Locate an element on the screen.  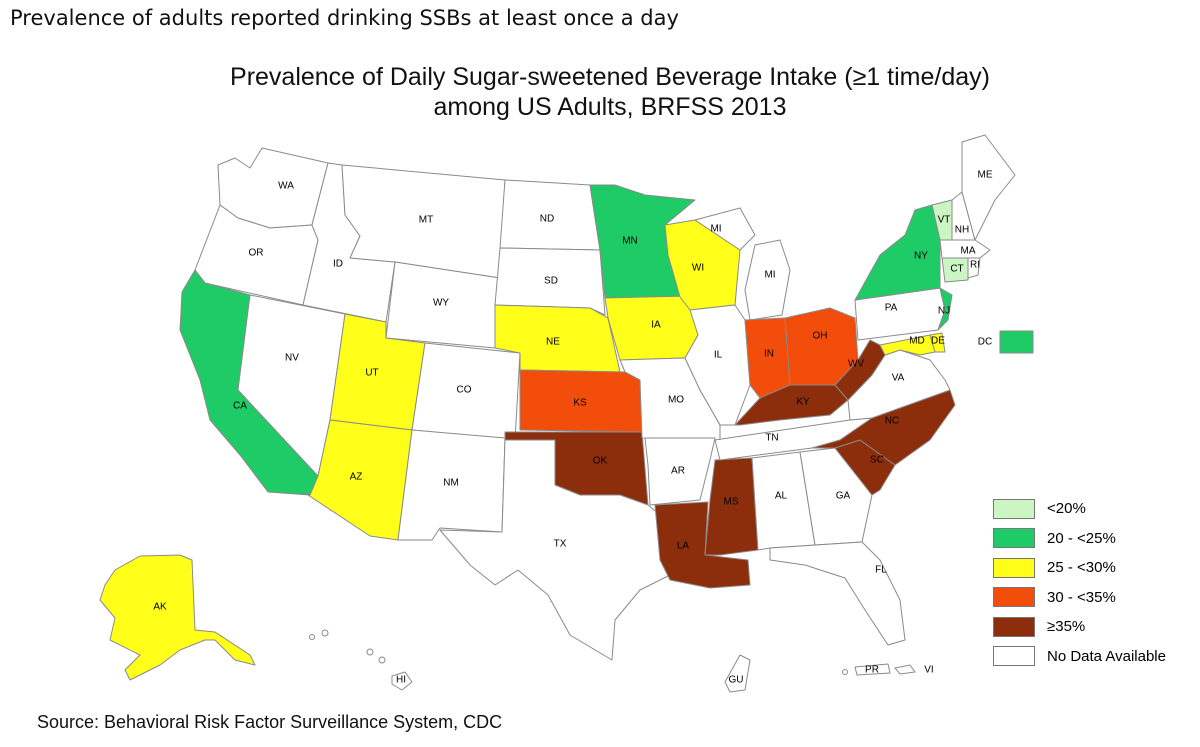
label-nj: NJ is located at coordinates (944, 311).